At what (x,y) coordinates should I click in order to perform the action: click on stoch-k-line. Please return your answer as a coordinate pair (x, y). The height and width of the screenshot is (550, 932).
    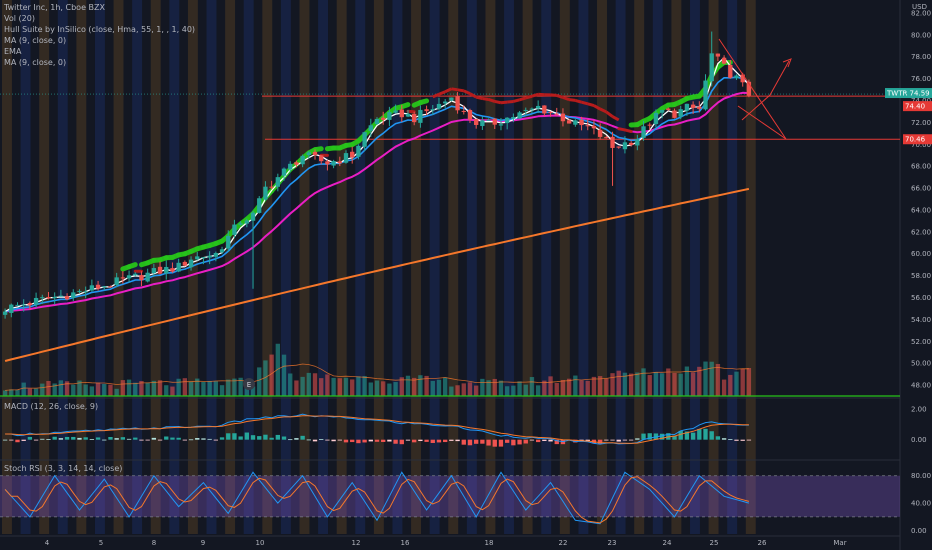
    Looking at the image, I should click on (377, 498).